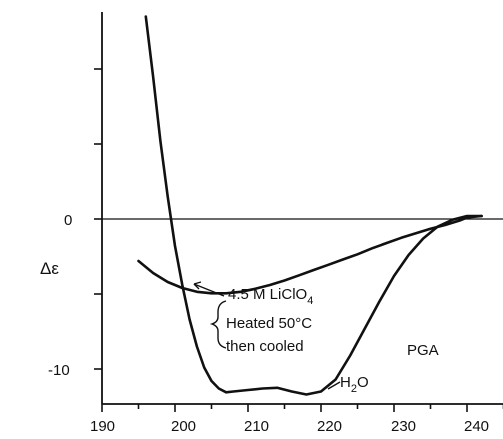 The height and width of the screenshot is (439, 503). Describe the element at coordinates (423, 350) in the screenshot. I see `pga-label: PGA` at that location.